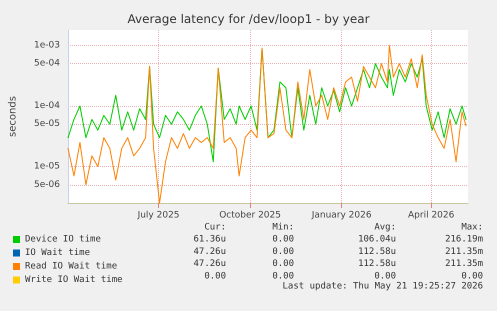 Image resolution: width=497 pixels, height=311 pixels. What do you see at coordinates (283, 227) in the screenshot?
I see `text: Min:` at bounding box center [283, 227].